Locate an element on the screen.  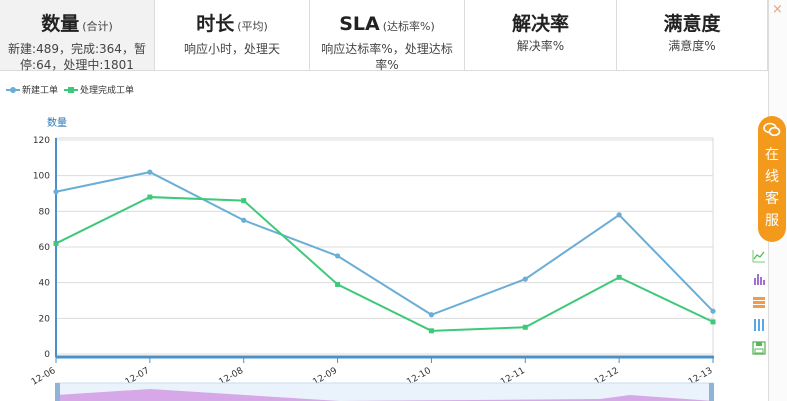
customer-service-char: 线 is located at coordinates (772, 177).